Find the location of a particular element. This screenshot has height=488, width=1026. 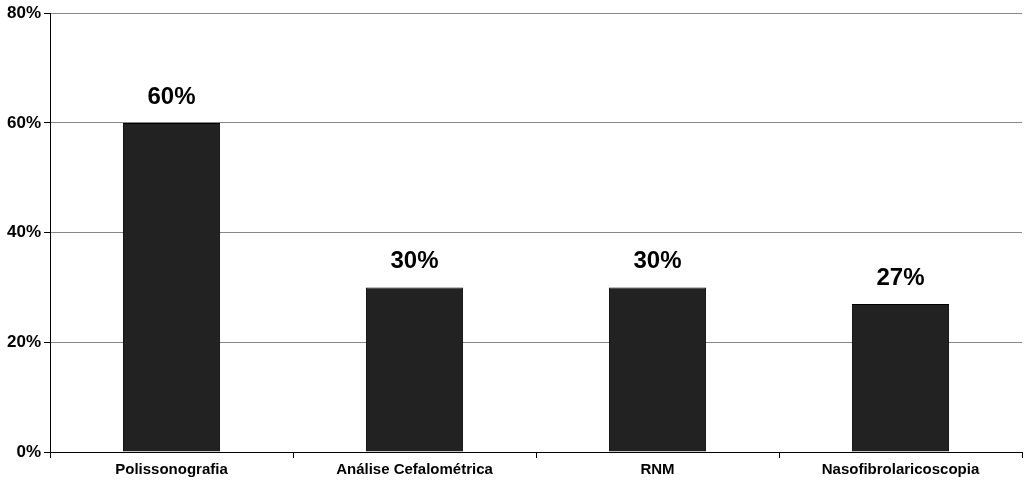

y-tick-label: 0% is located at coordinates (29, 451).